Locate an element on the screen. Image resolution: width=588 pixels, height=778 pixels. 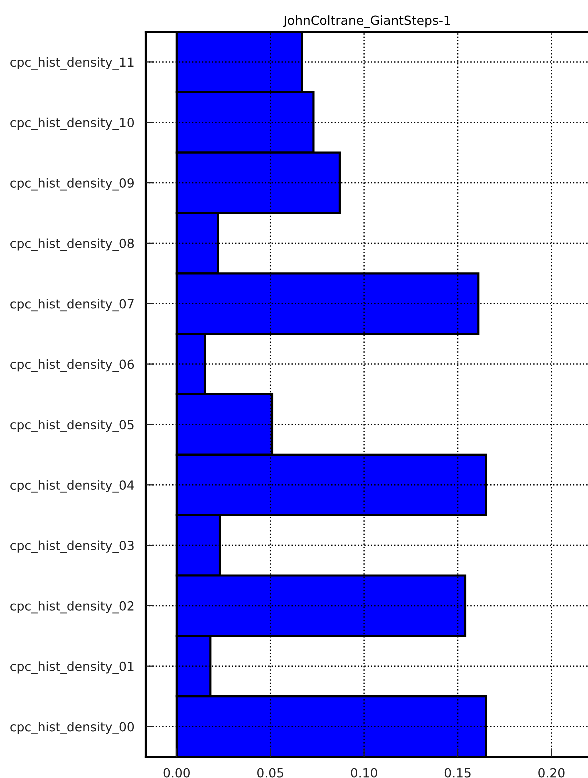
y-tick-label: cpc_hist_density_04 is located at coordinates (72, 486).